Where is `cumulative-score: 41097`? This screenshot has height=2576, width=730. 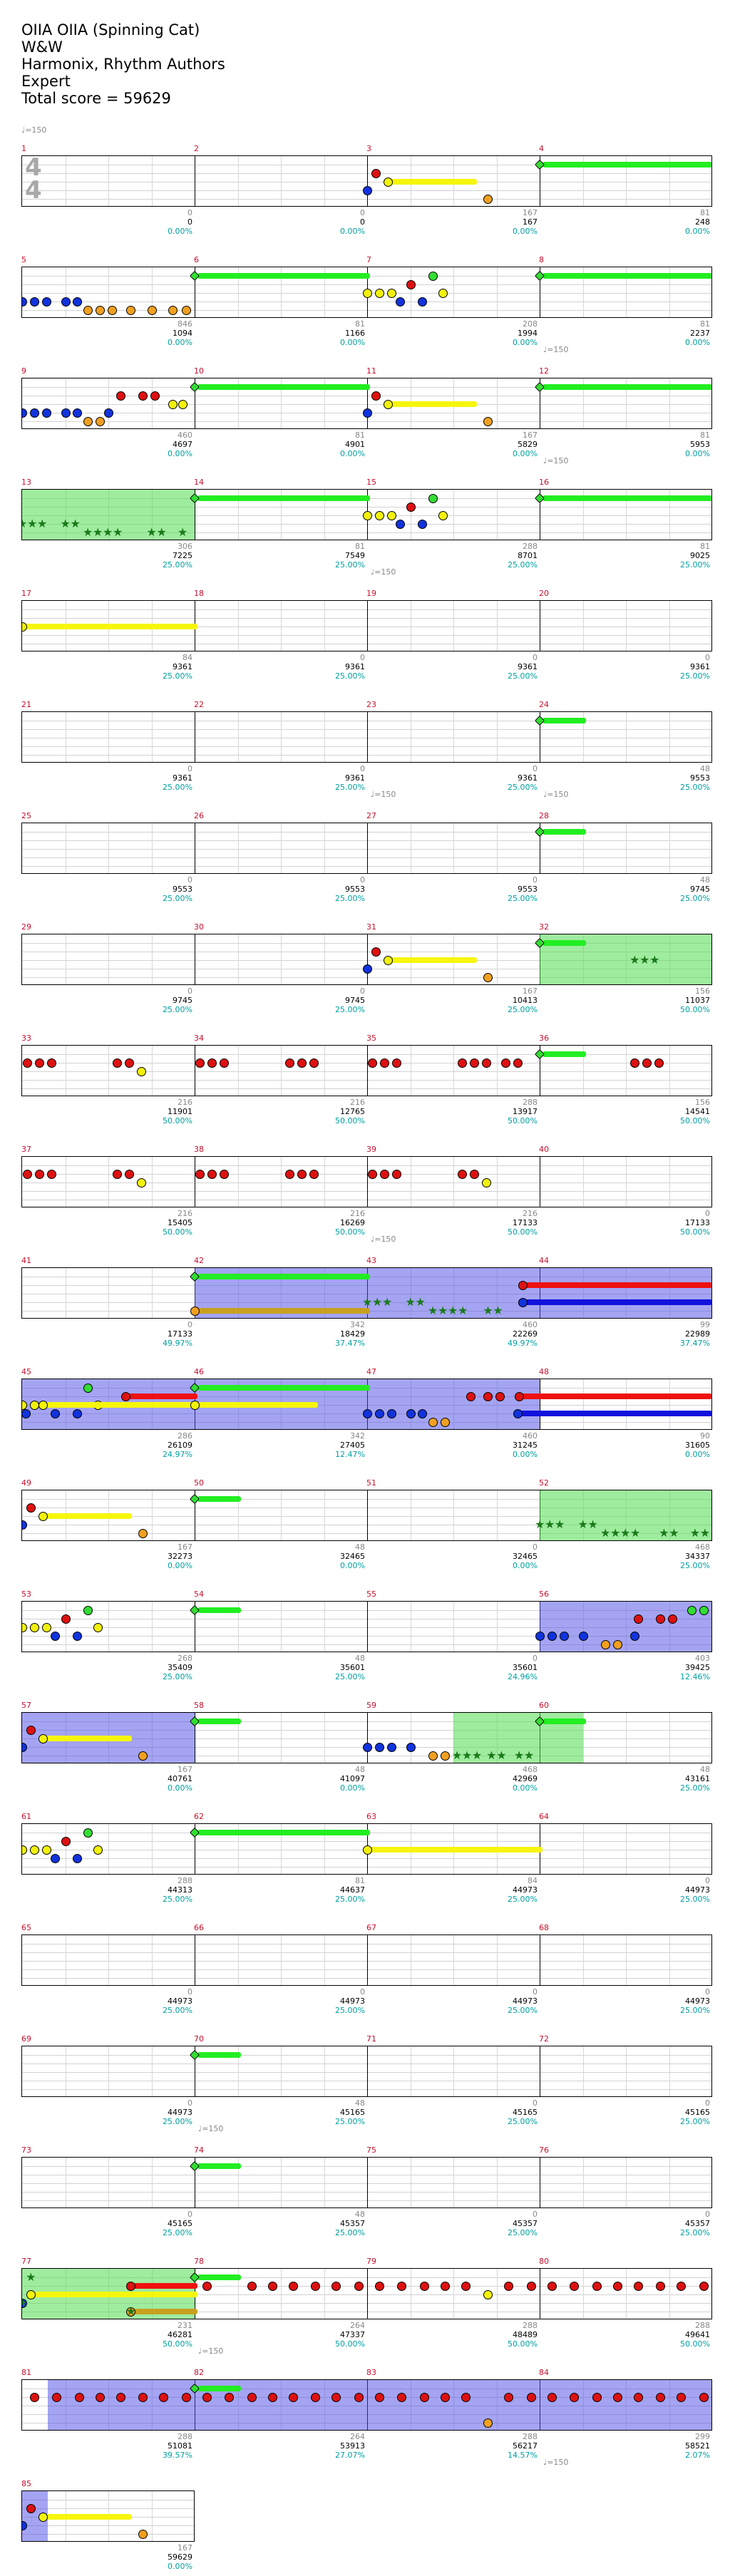 cumulative-score: 41097 is located at coordinates (352, 1778).